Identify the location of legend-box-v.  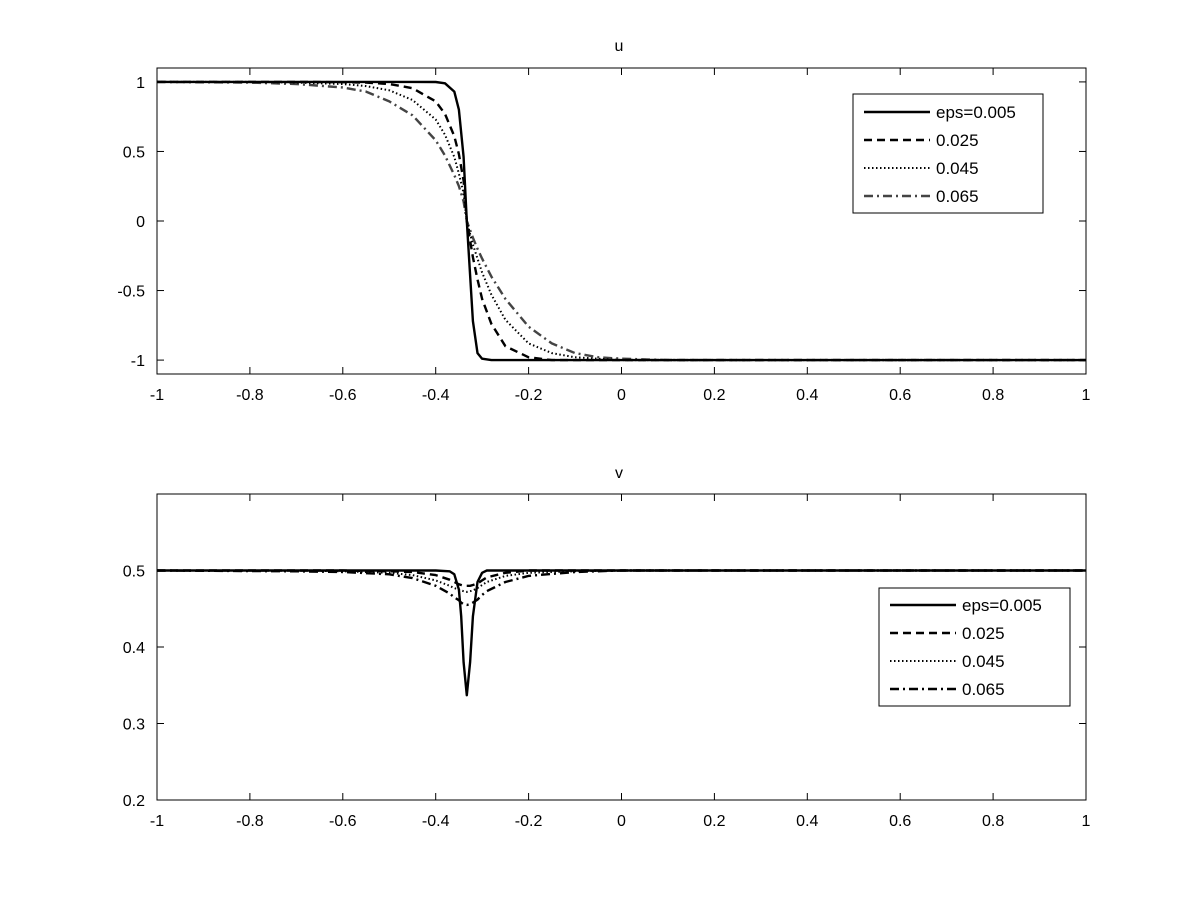
(974, 647).